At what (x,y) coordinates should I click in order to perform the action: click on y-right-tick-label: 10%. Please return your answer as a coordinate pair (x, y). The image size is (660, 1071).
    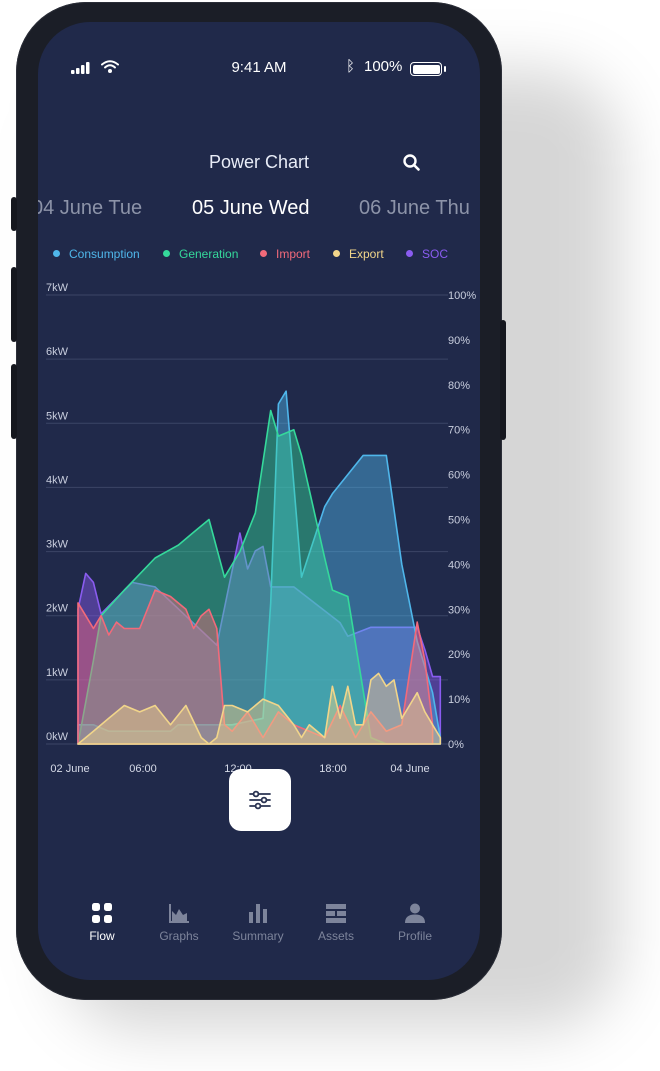
    Looking at the image, I should click on (459, 700).